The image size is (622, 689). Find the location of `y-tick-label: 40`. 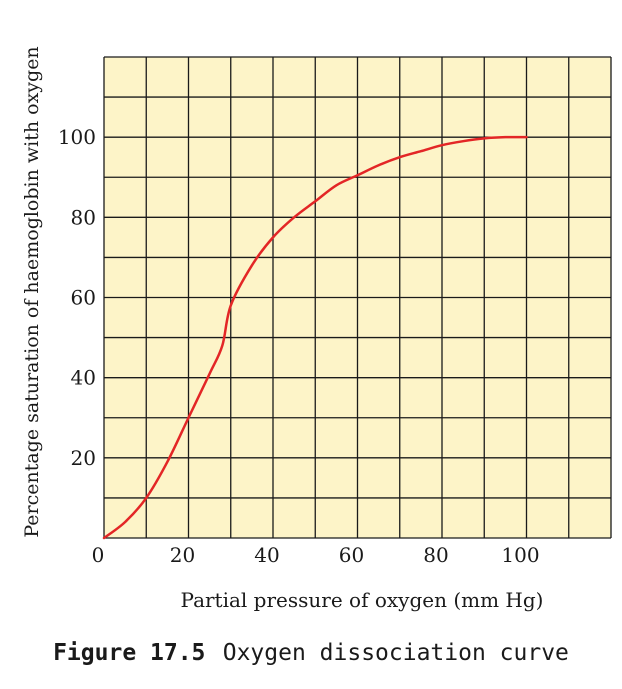

y-tick-label: 40 is located at coordinates (83, 378).